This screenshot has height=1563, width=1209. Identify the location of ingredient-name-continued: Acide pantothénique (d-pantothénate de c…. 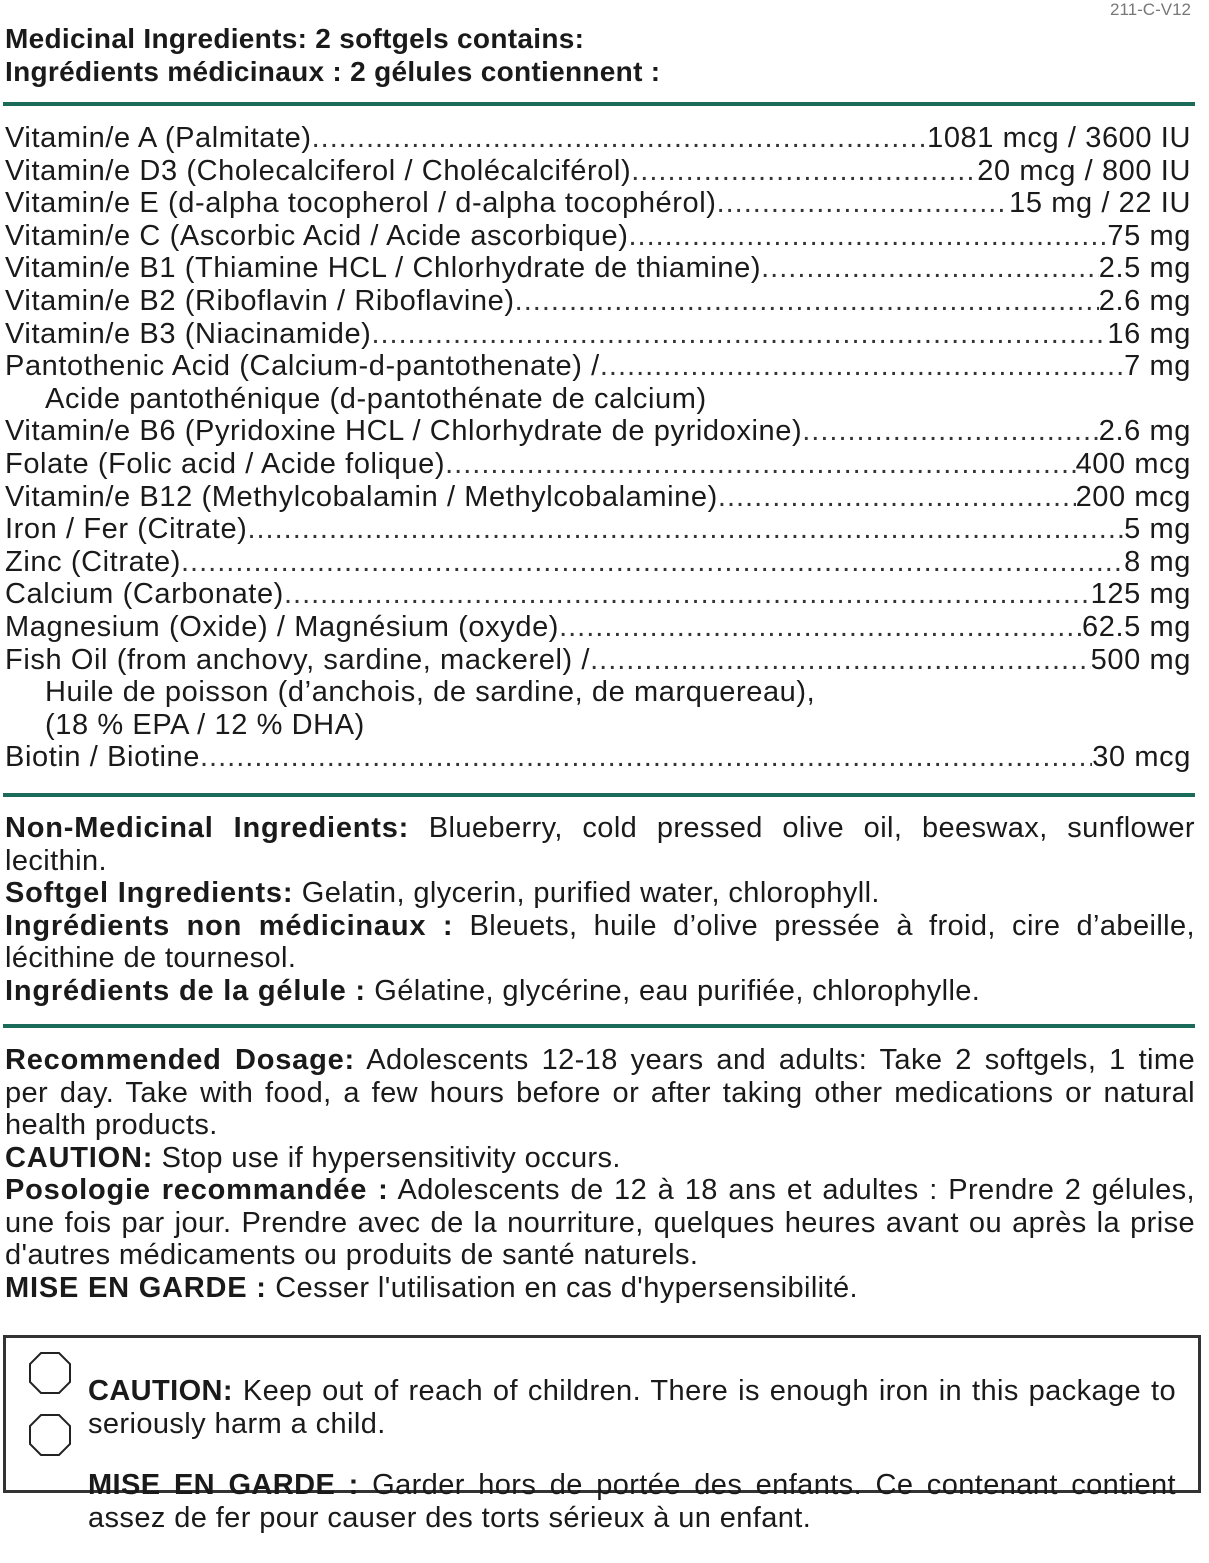
(376, 398).